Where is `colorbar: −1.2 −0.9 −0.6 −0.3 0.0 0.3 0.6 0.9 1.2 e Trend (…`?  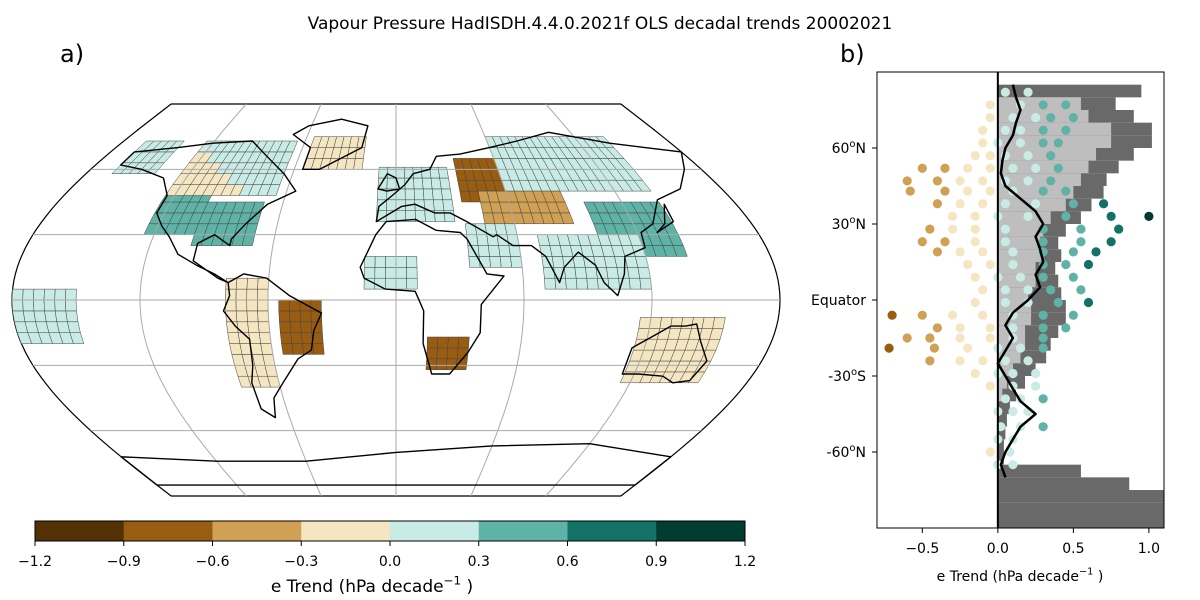
colorbar: −1.2 −0.9 −0.6 −0.3 0.0 0.3 0.6 0.9 1.2 e Trend (… is located at coordinates (387, 558).